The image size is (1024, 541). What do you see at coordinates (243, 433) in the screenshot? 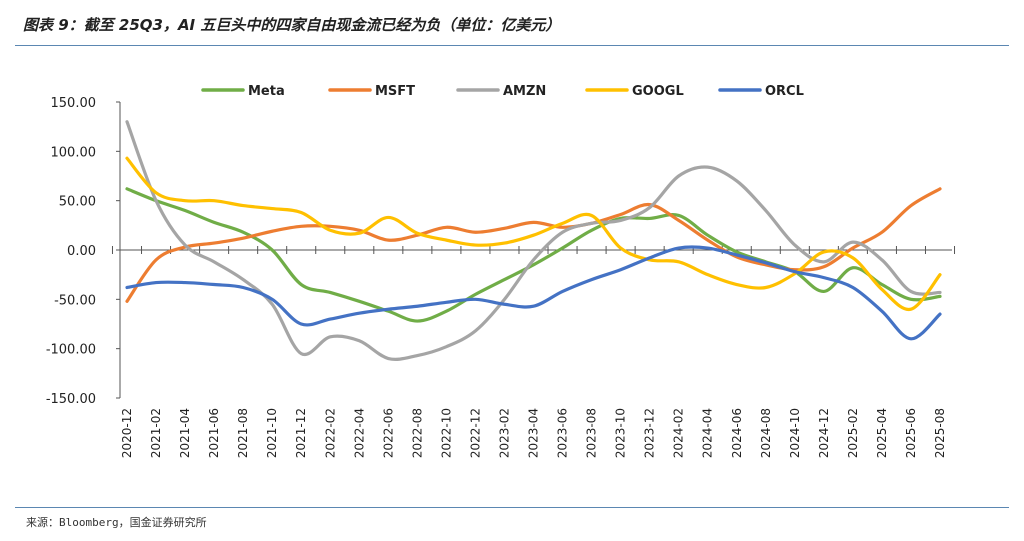
I see `x-tick-label: 2021-08` at bounding box center [243, 433].